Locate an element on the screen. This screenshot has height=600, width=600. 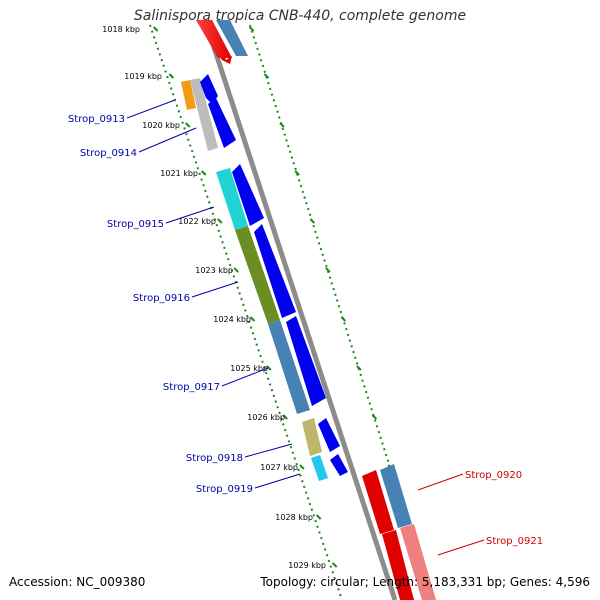
cds-right-red is located at coordinates (378, 502).